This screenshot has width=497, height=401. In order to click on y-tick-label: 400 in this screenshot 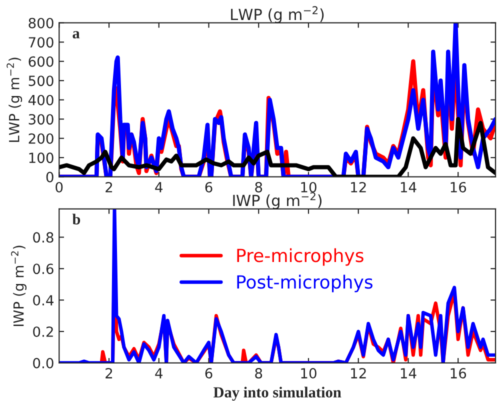, I will do `click(41, 100)`.